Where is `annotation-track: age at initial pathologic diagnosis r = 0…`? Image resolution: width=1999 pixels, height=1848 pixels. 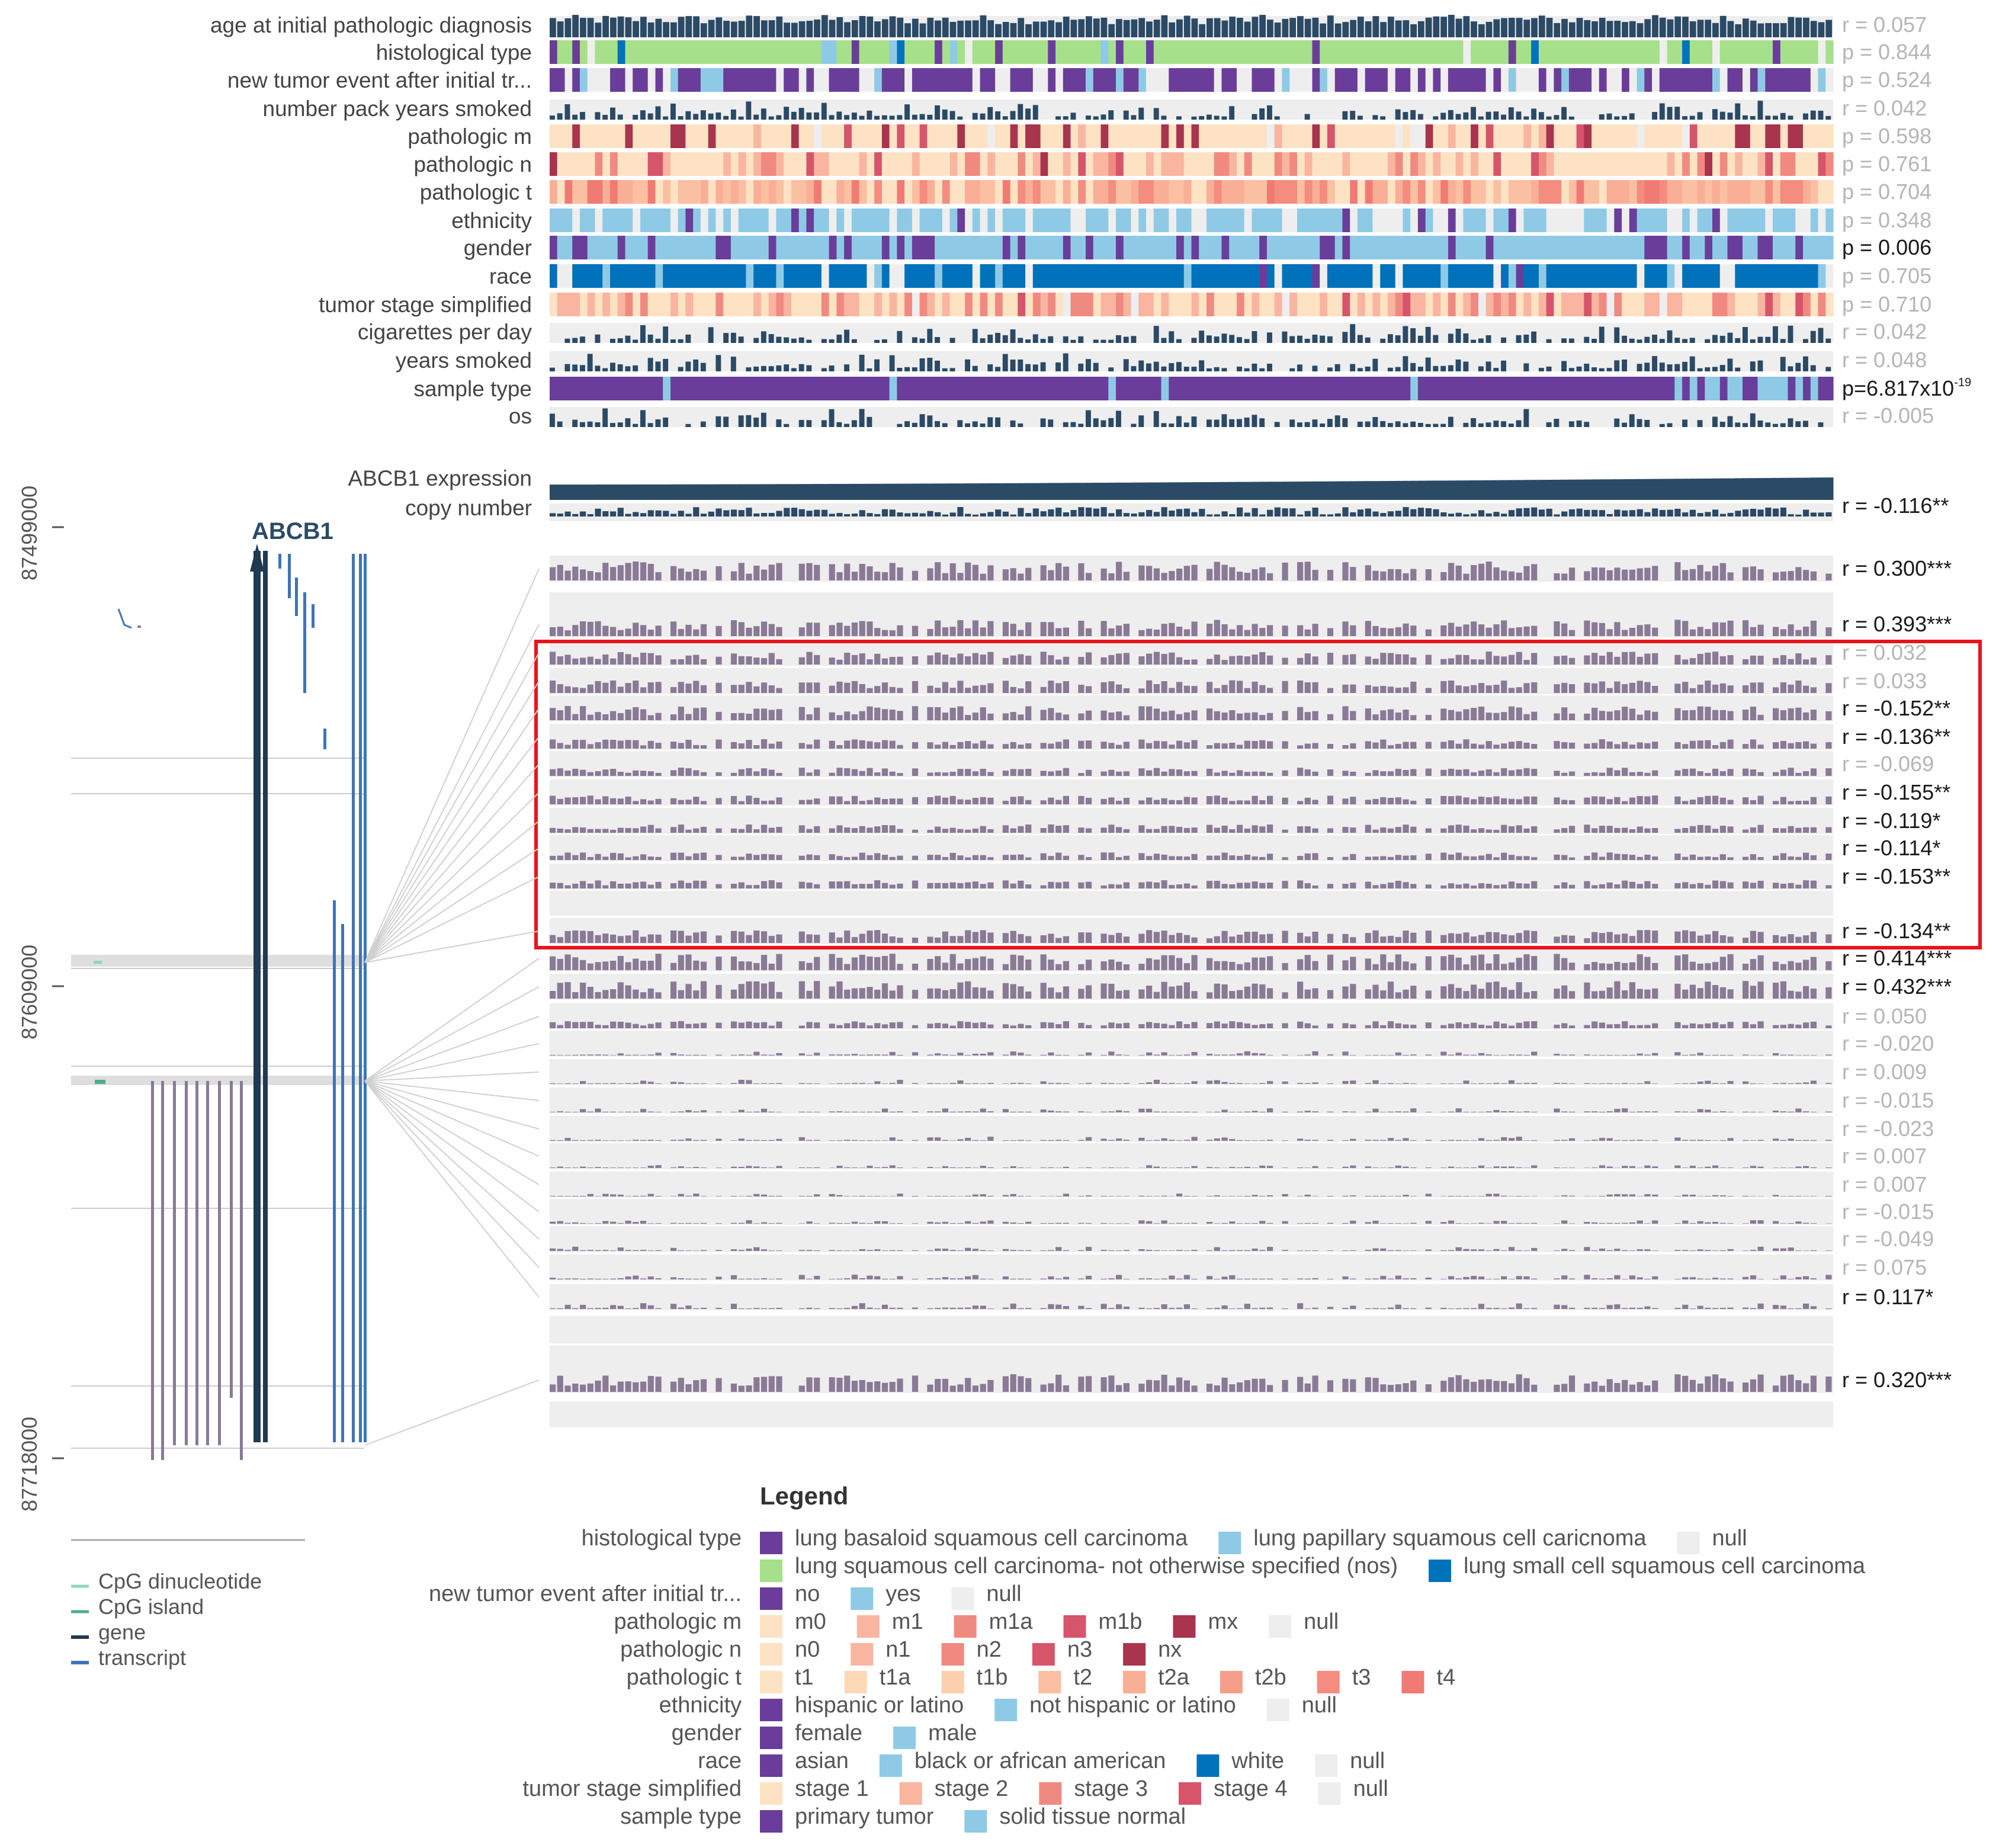 annotation-track: age at initial pathologic diagnosis r = 0… is located at coordinates (1068, 25).